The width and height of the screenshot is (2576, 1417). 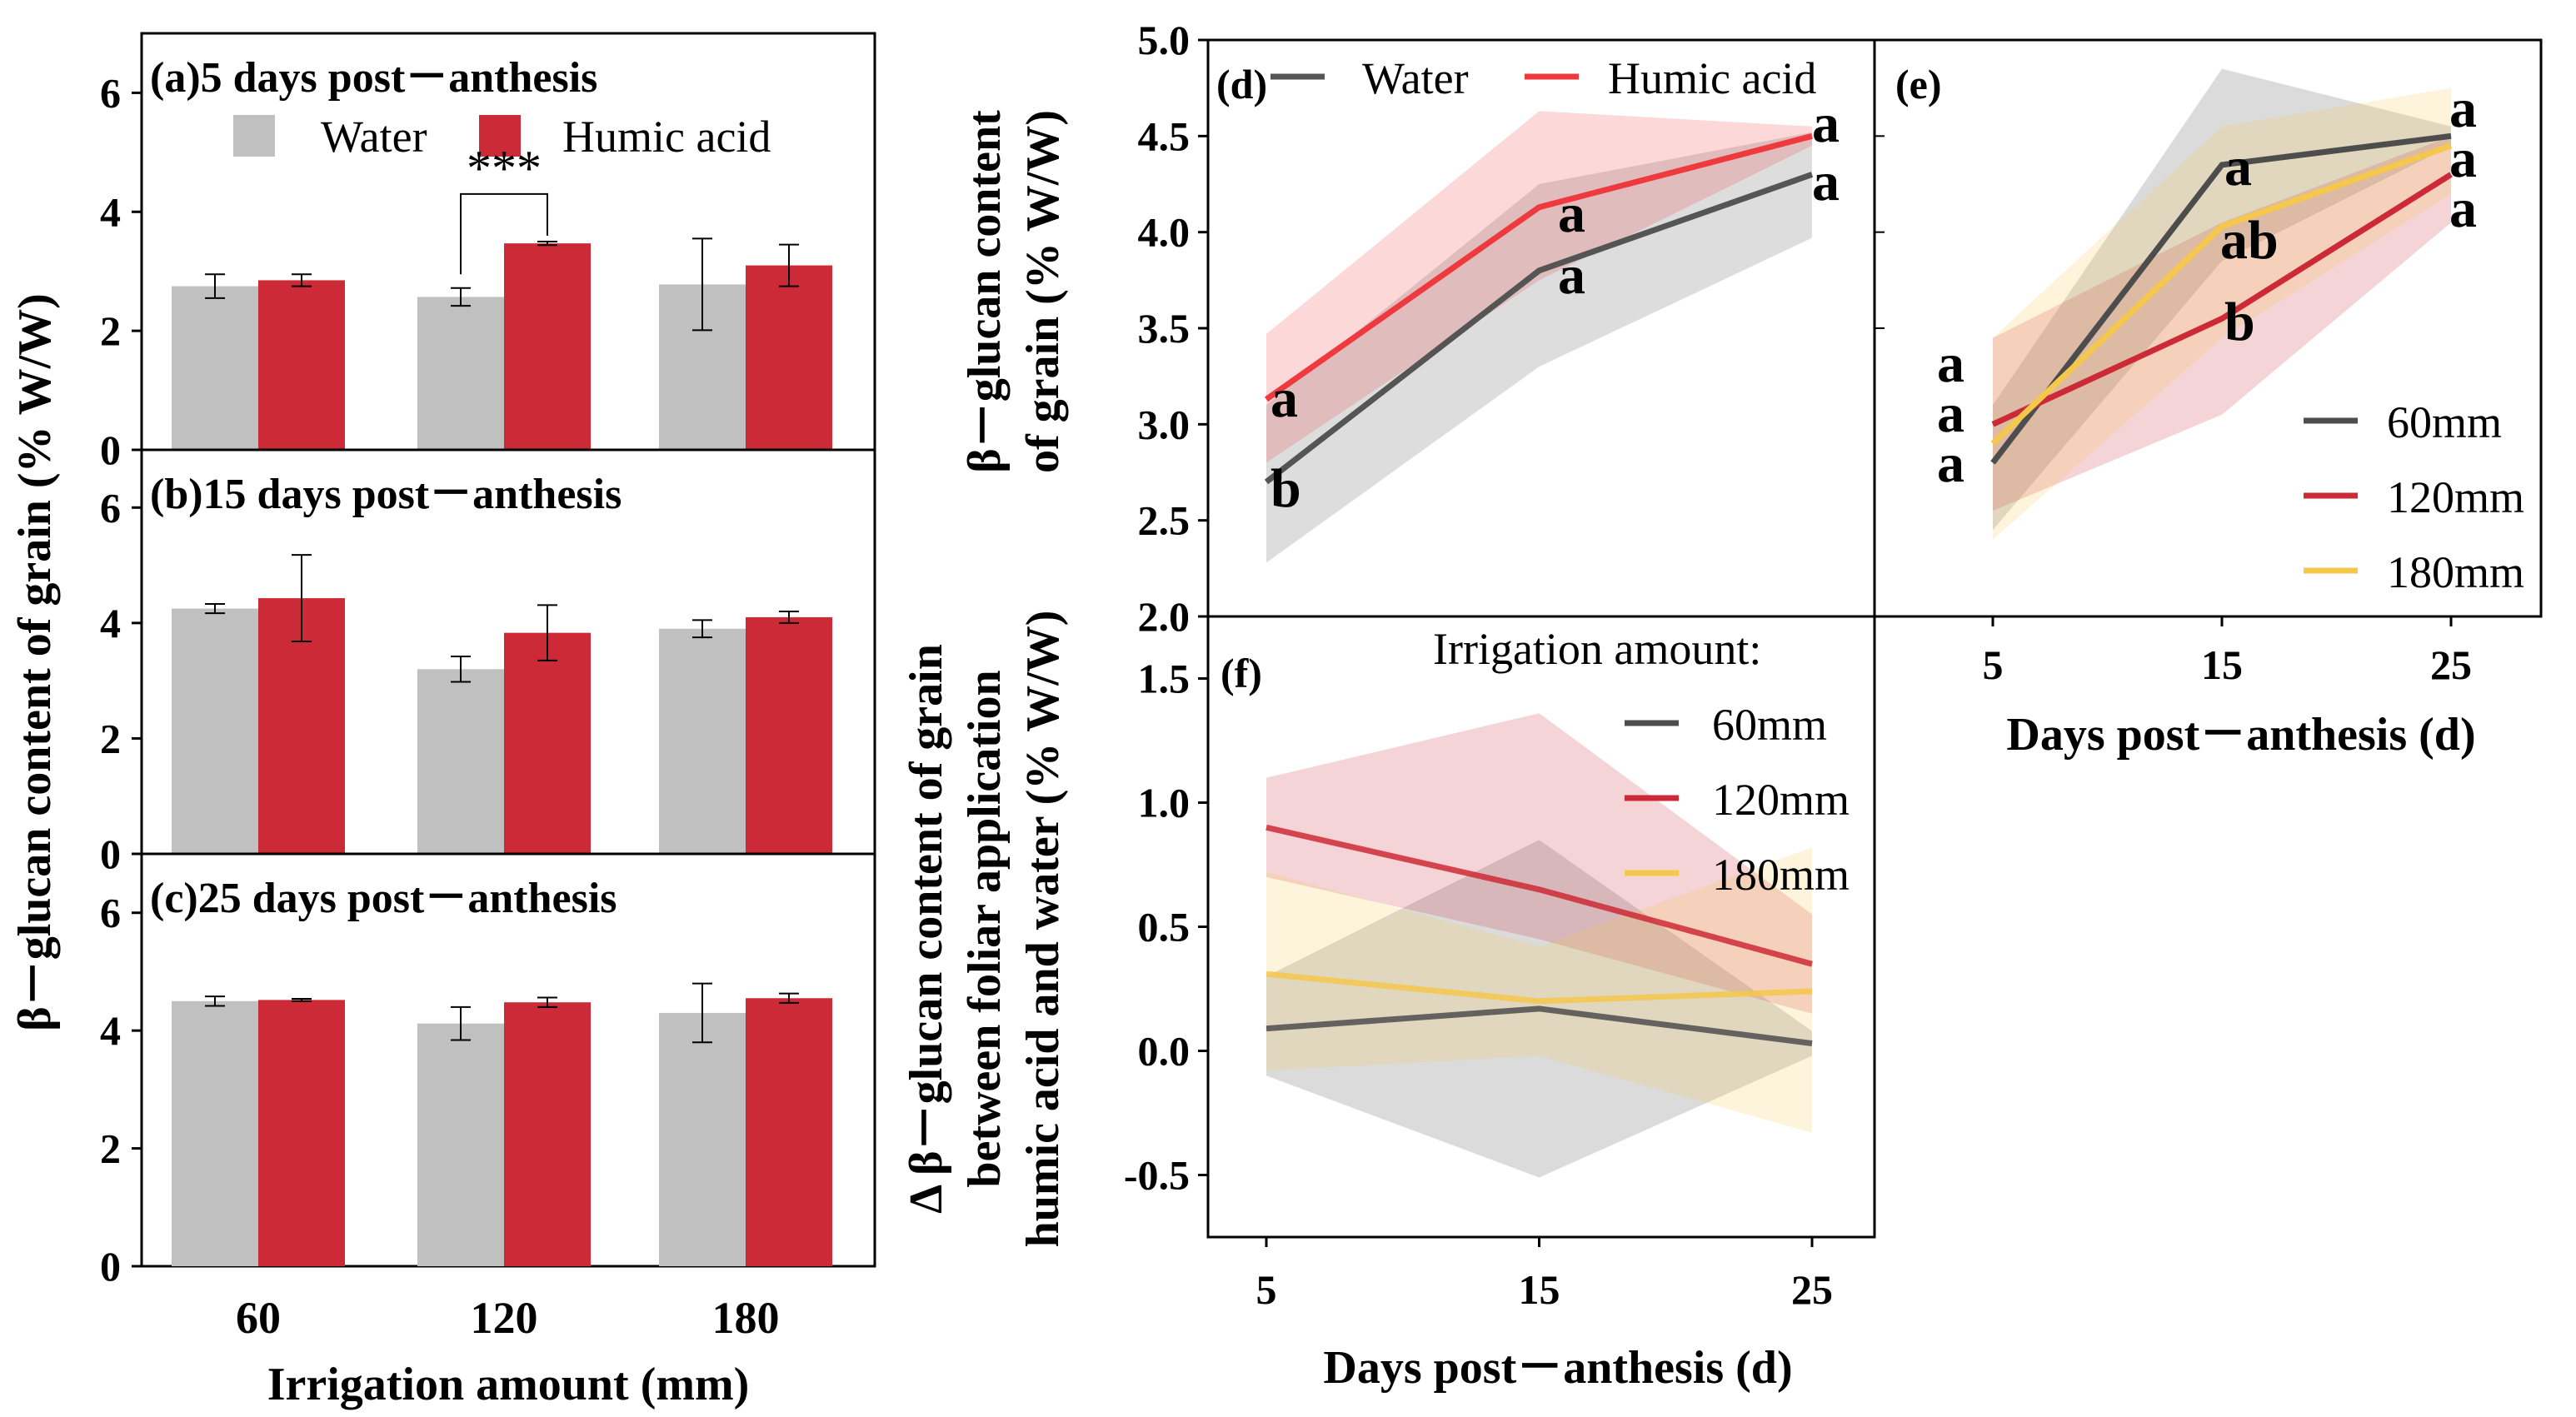 What do you see at coordinates (1781, 800) in the screenshot?
I see `legend-label-f-120mm: 120mm` at bounding box center [1781, 800].